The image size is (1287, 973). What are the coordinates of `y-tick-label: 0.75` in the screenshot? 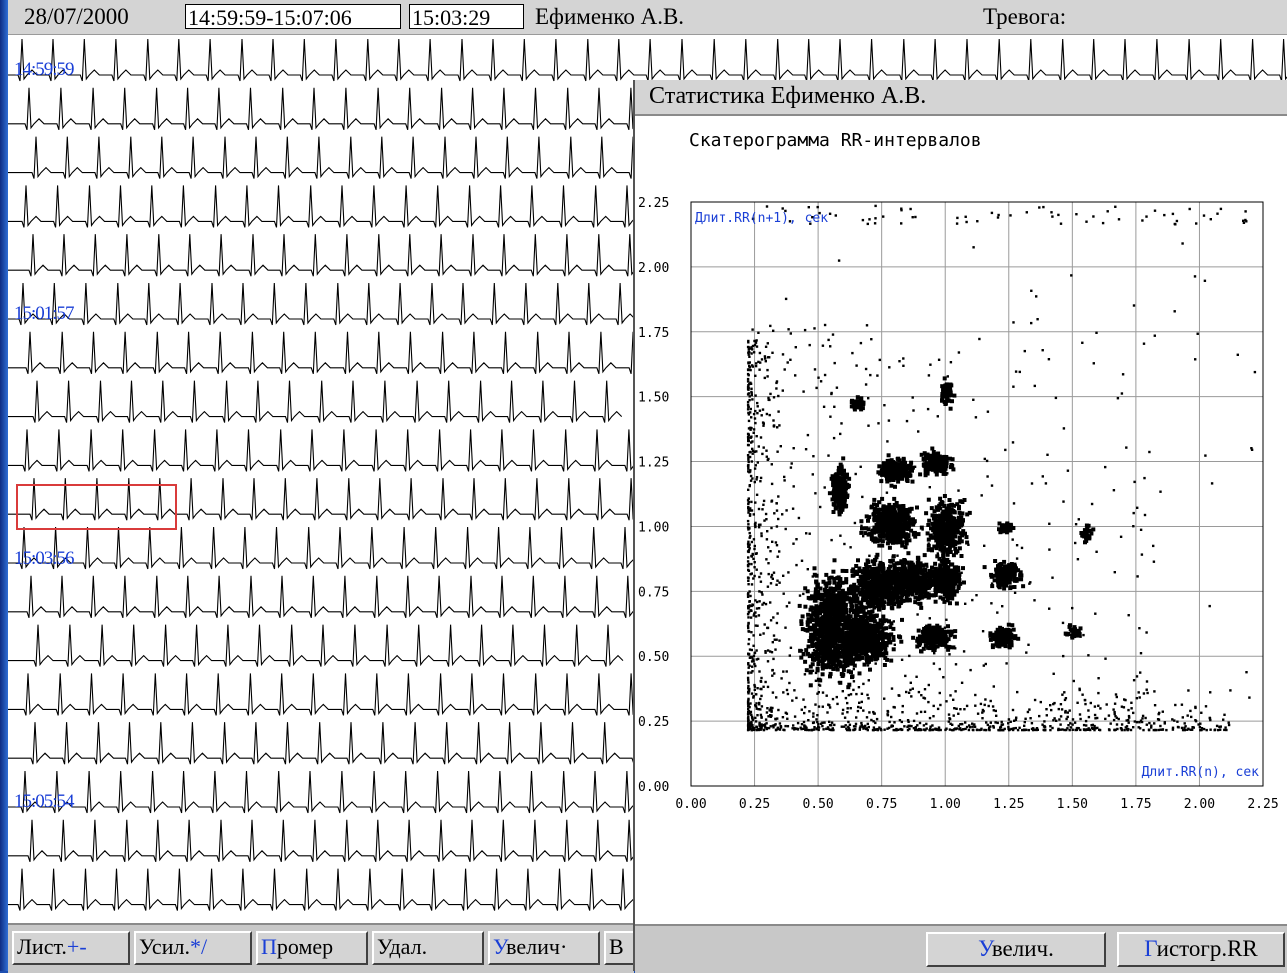 It's located at (653, 592).